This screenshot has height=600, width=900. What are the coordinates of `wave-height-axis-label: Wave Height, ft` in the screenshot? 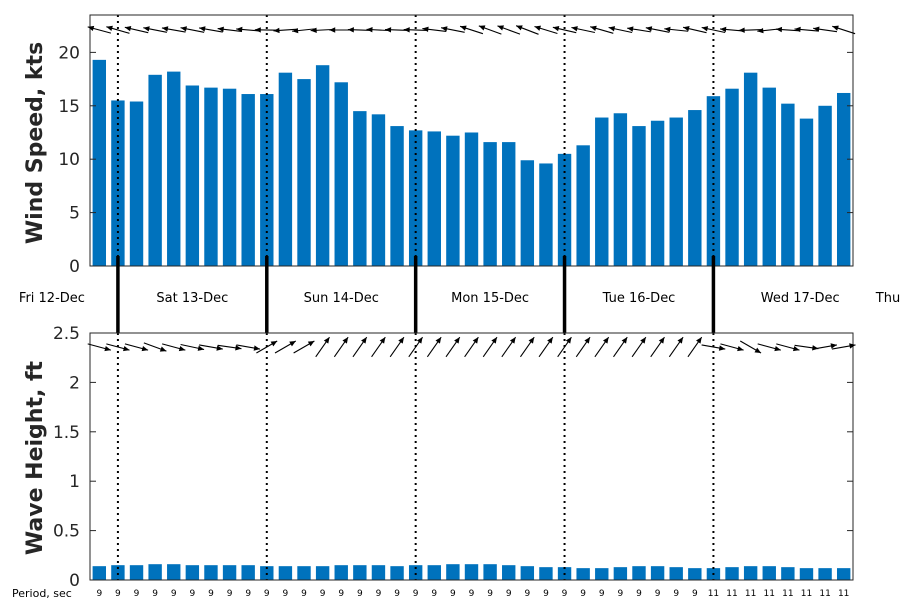 It's located at (35, 457).